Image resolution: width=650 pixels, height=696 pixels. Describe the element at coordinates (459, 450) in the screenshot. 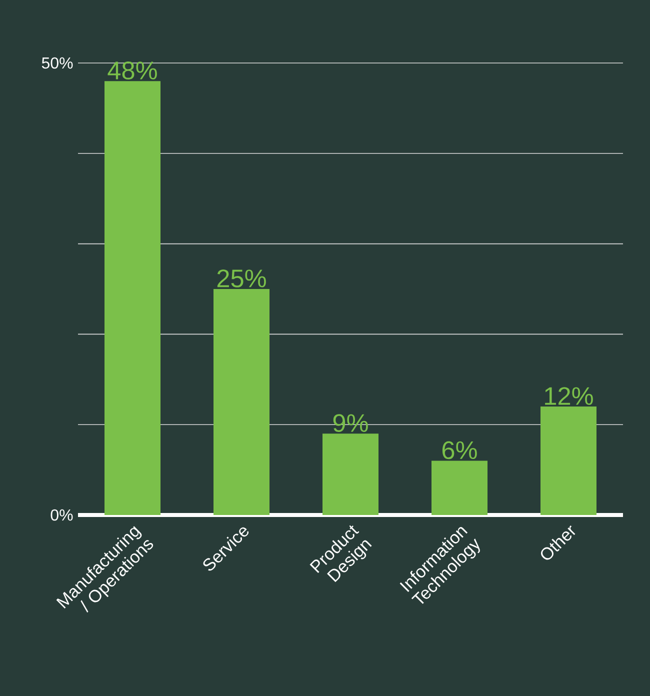

I see `data-label: 6%` at that location.